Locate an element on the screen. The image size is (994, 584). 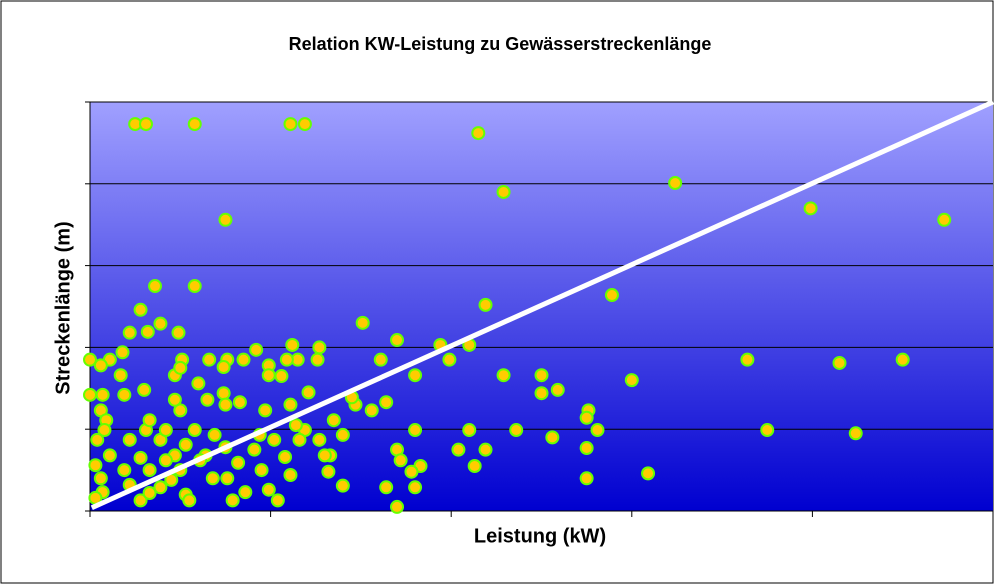
x-axis-label: Leistung (kW) is located at coordinates (540, 536).